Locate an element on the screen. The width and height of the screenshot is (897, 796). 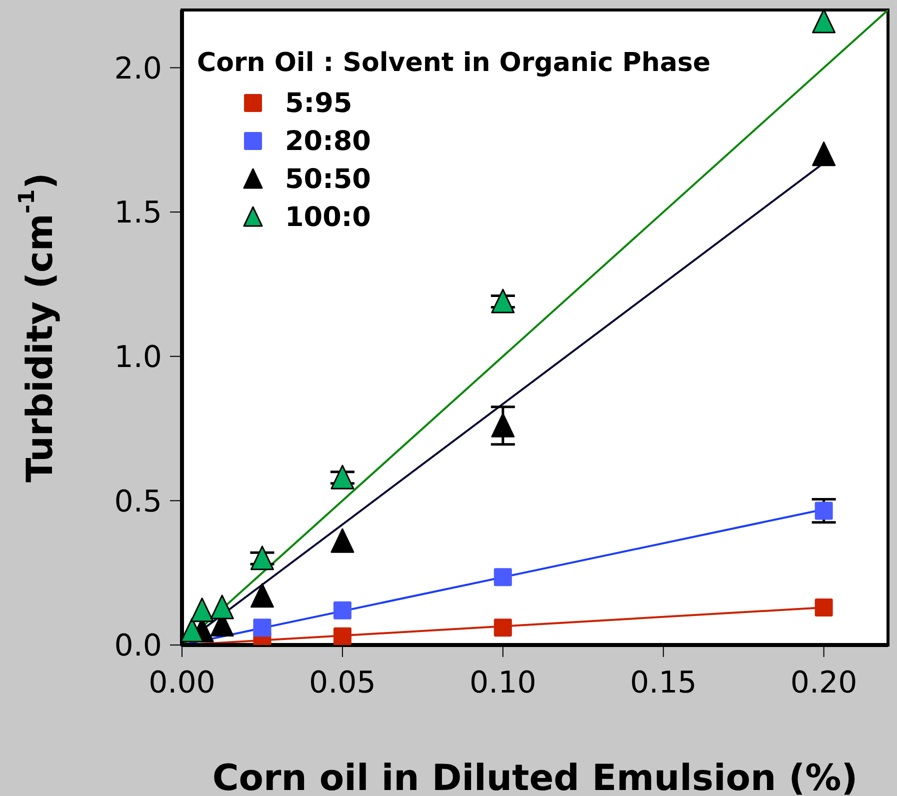
y-tick-label: 1.5 is located at coordinates (138, 213).